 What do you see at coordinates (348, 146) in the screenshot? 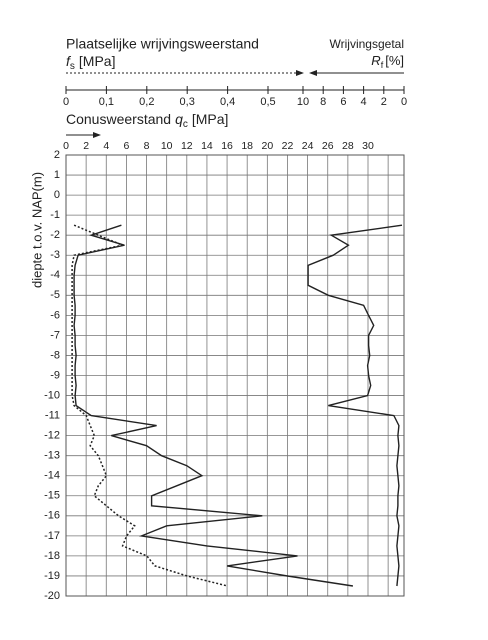
I see `qc-tick-label: 28` at bounding box center [348, 146].